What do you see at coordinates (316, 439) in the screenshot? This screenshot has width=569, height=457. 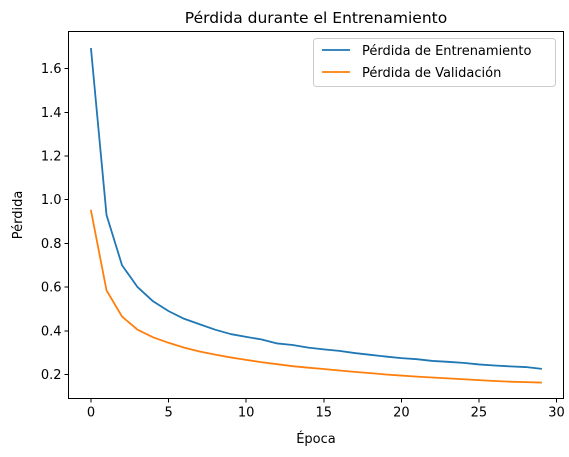 I see `x-axis-label: Época` at bounding box center [316, 439].